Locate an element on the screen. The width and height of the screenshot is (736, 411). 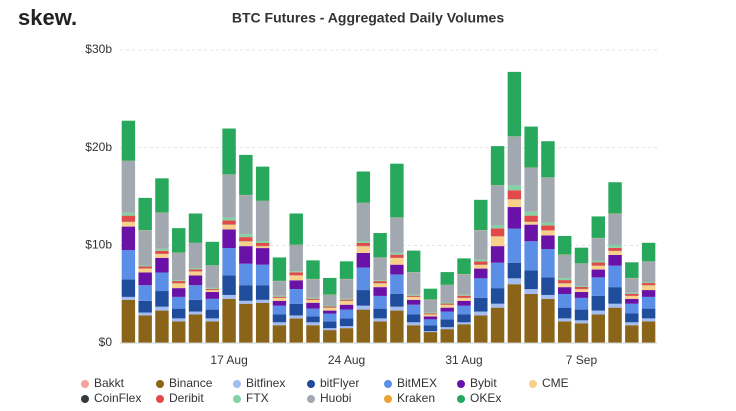
legend-label: Bitfinex is located at coordinates (265, 383).